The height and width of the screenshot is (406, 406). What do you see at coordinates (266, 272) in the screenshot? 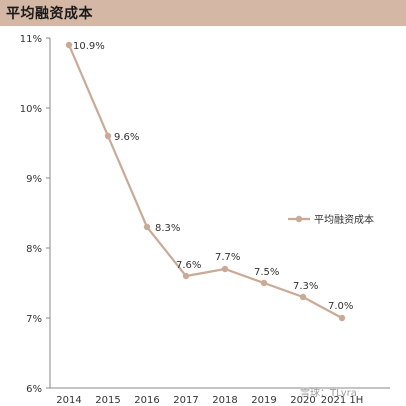
I see `data-label: 7.5%` at bounding box center [266, 272].